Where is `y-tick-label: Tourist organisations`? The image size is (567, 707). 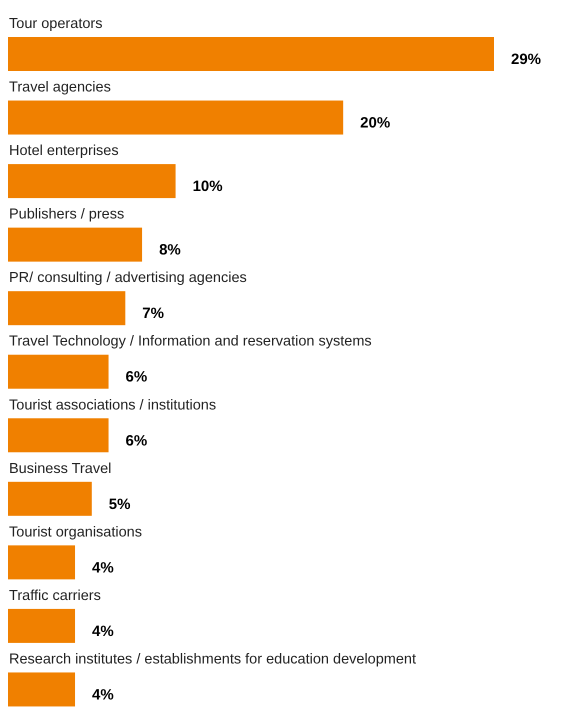 y-tick-label: Tourist organisations is located at coordinates (75, 532).